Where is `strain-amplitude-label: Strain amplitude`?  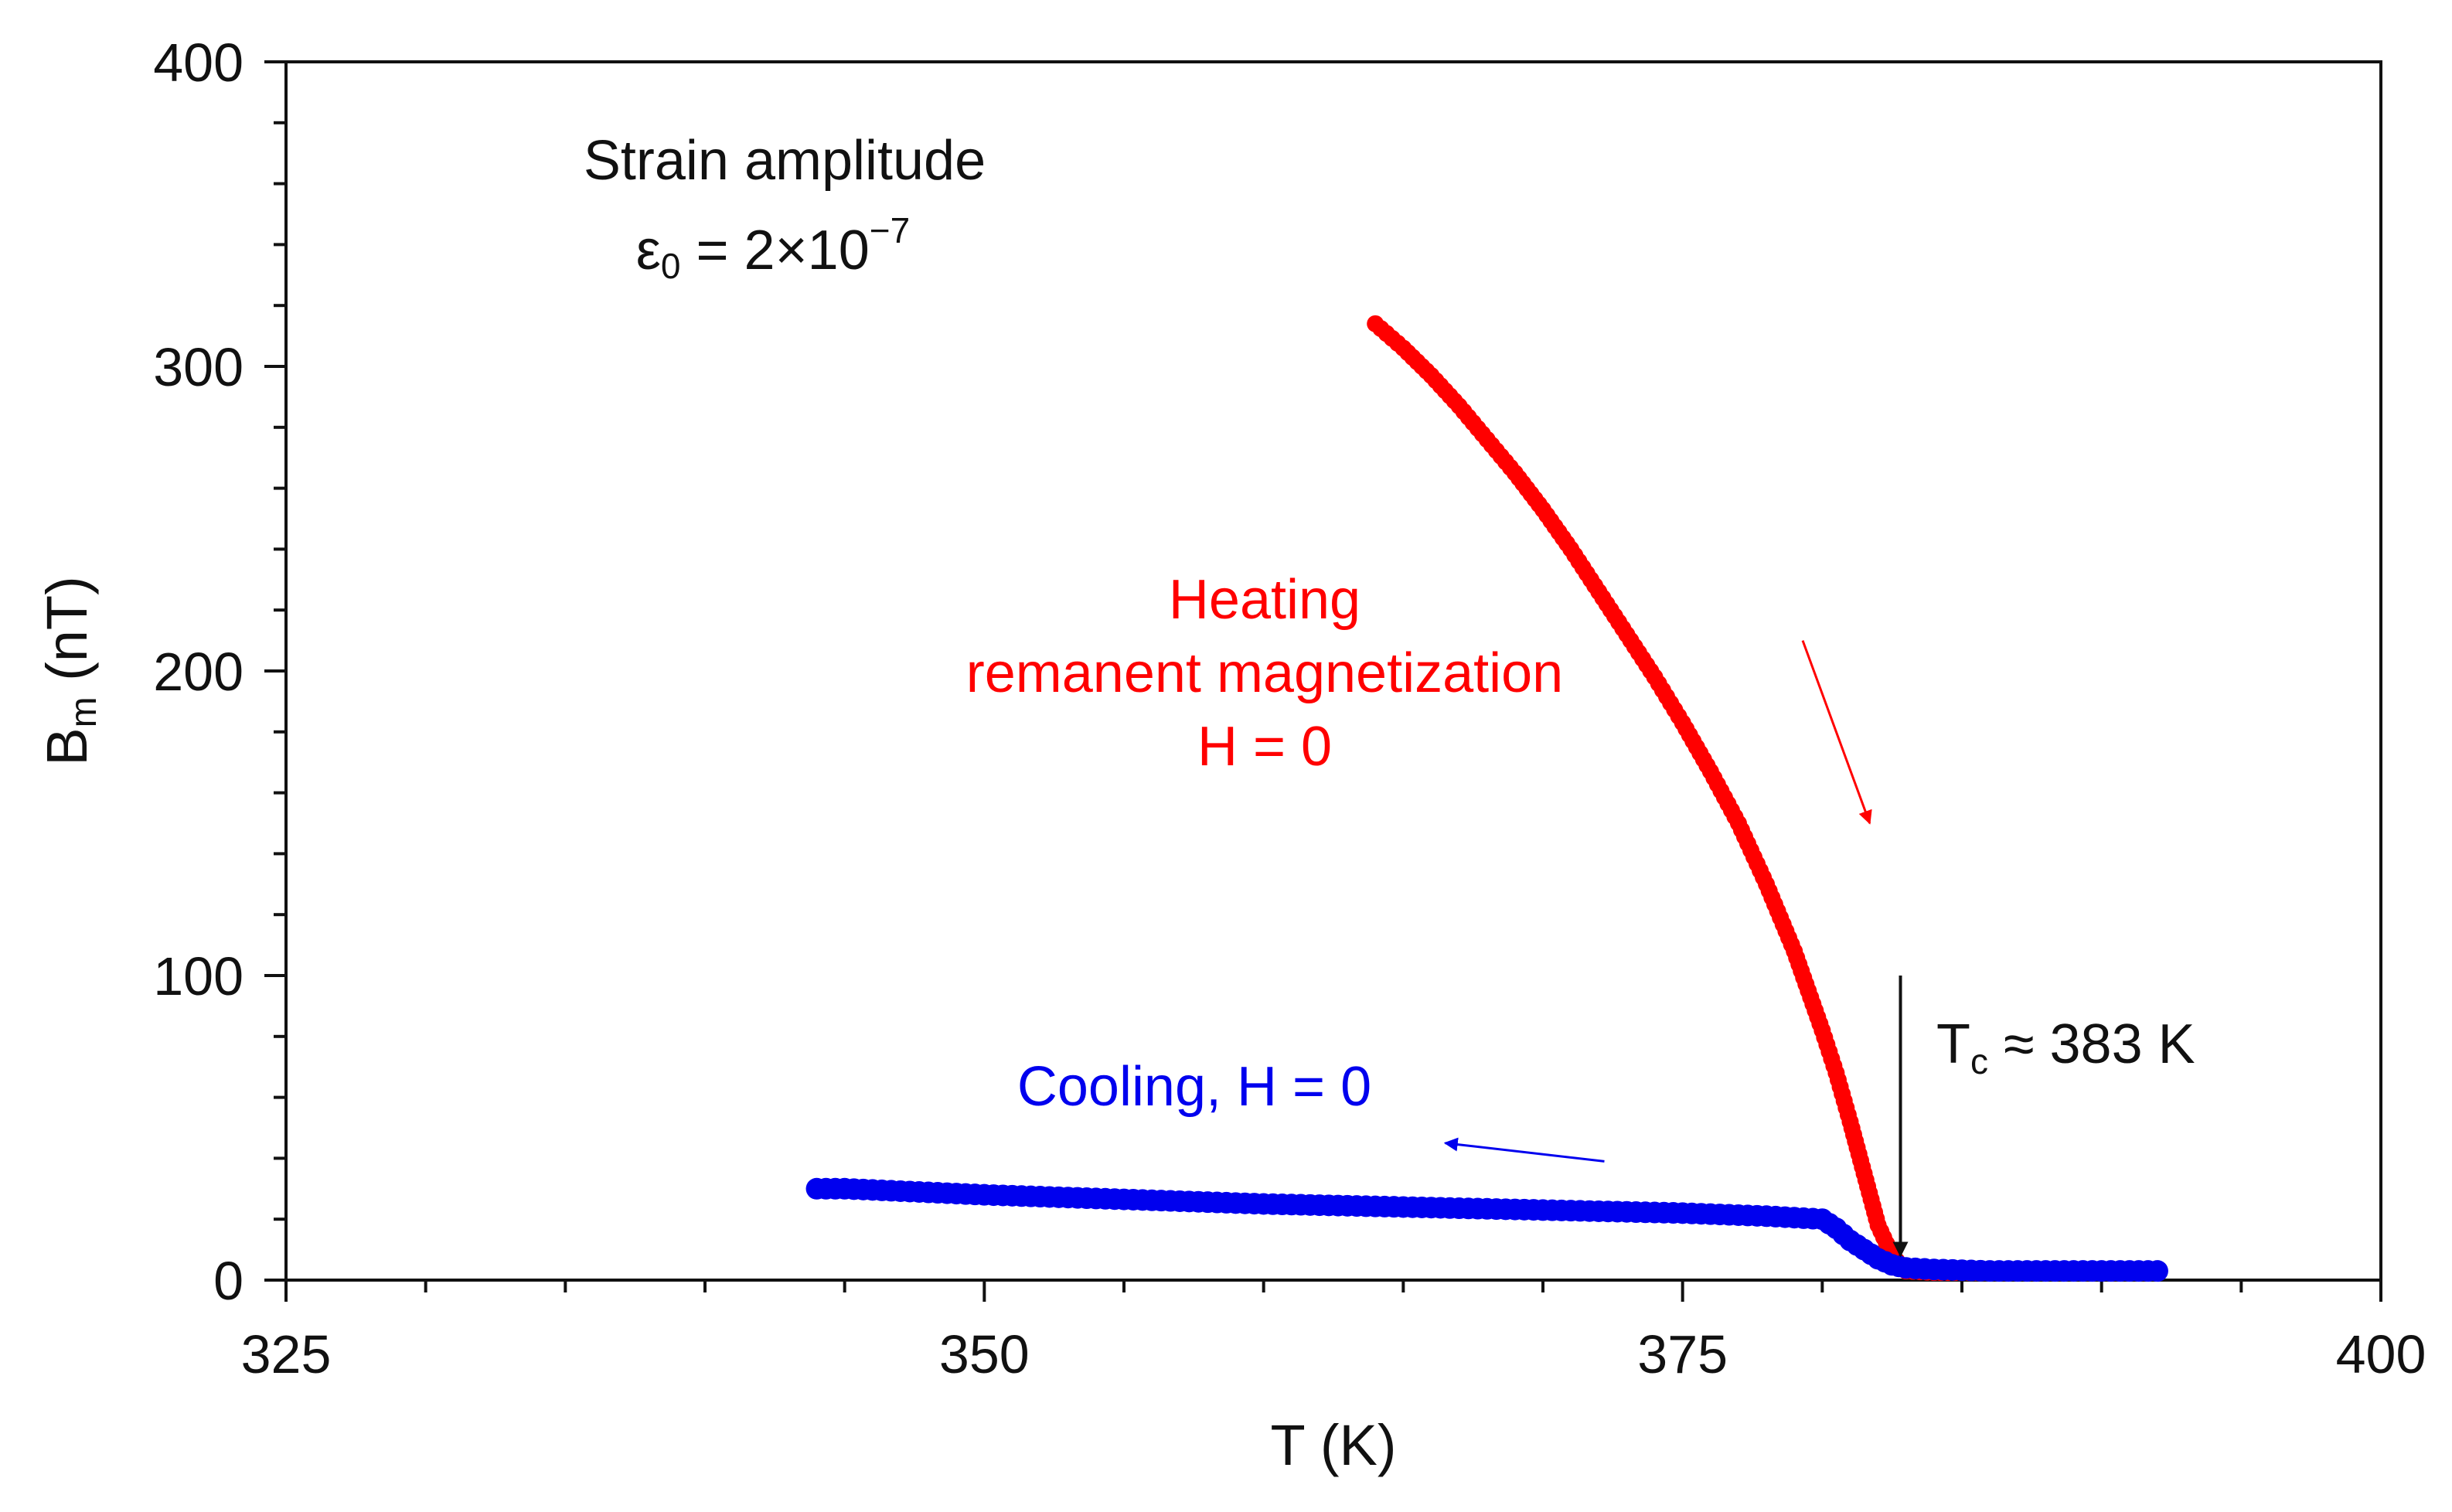 strain-amplitude-label: Strain amplitude is located at coordinates (785, 161).